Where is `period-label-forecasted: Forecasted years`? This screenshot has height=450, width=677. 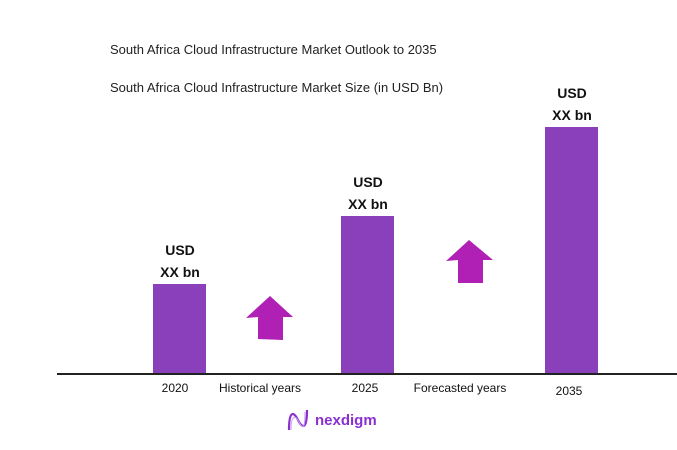 period-label-forecasted: Forecasted years is located at coordinates (460, 388).